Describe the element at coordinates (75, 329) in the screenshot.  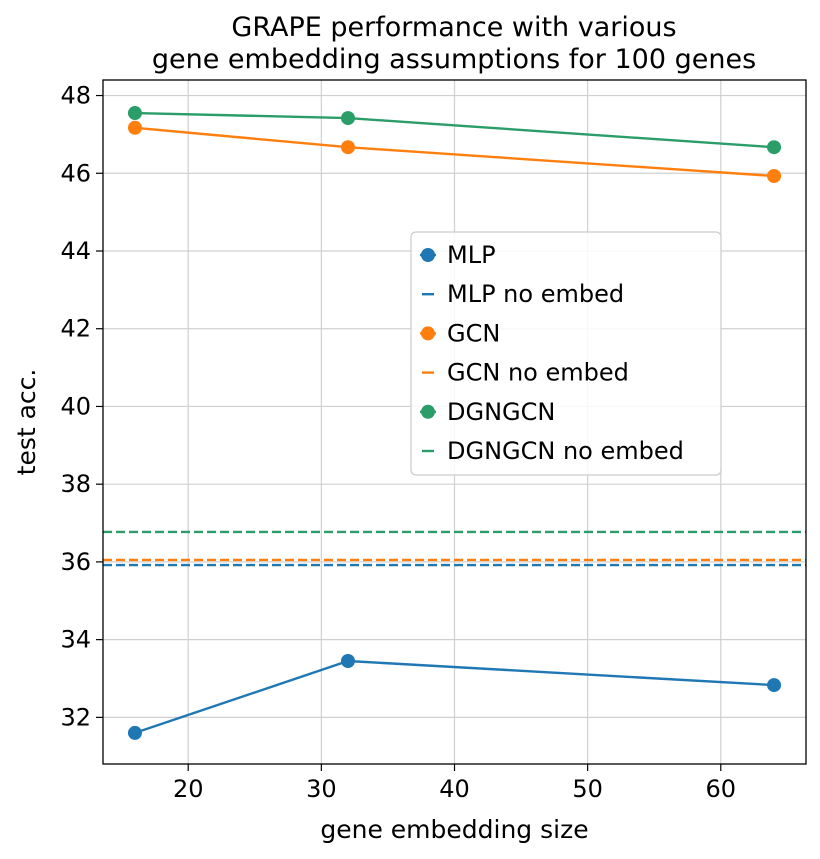
I see `y-tick-label: 42` at that location.